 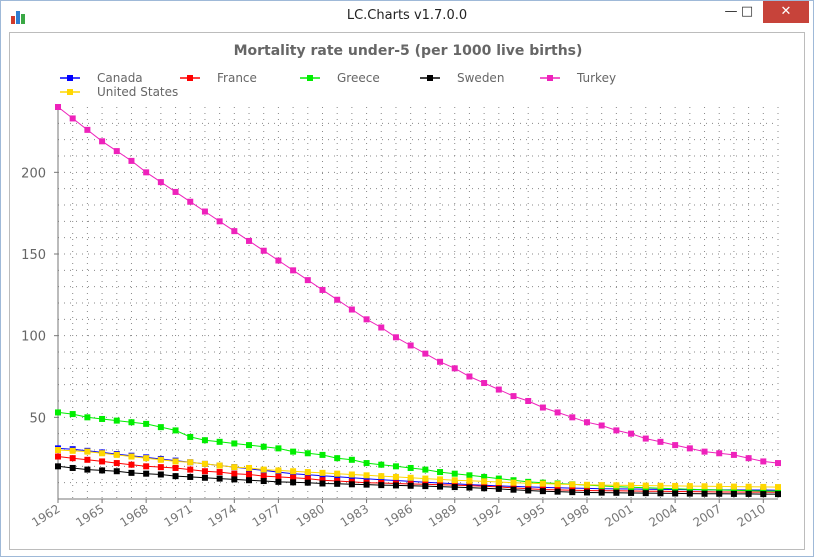 I want to click on y-tick-label: 150, so click(x=33, y=255).